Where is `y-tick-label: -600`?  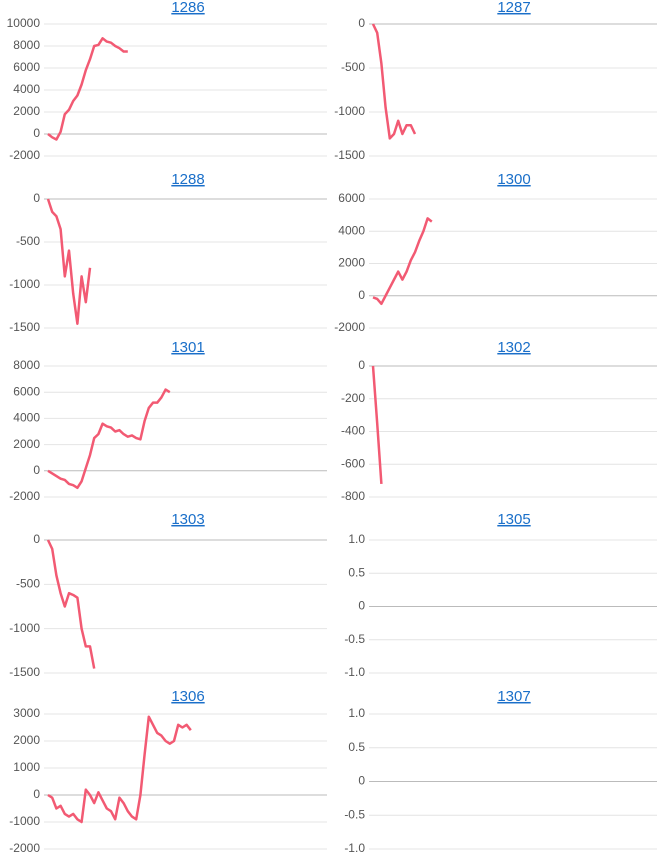 y-tick-label: -600 is located at coordinates (353, 463).